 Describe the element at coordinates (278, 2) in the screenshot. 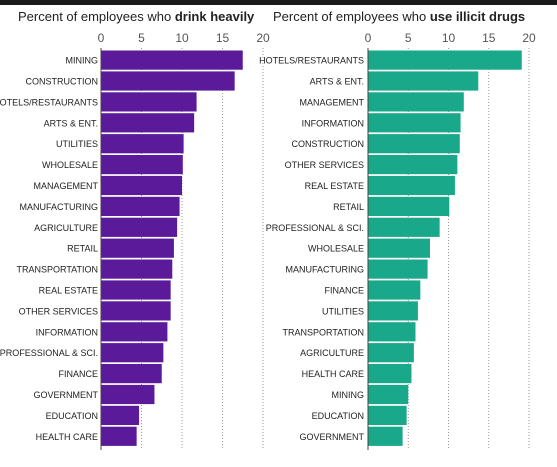

I see `top-decorative-strip` at that location.